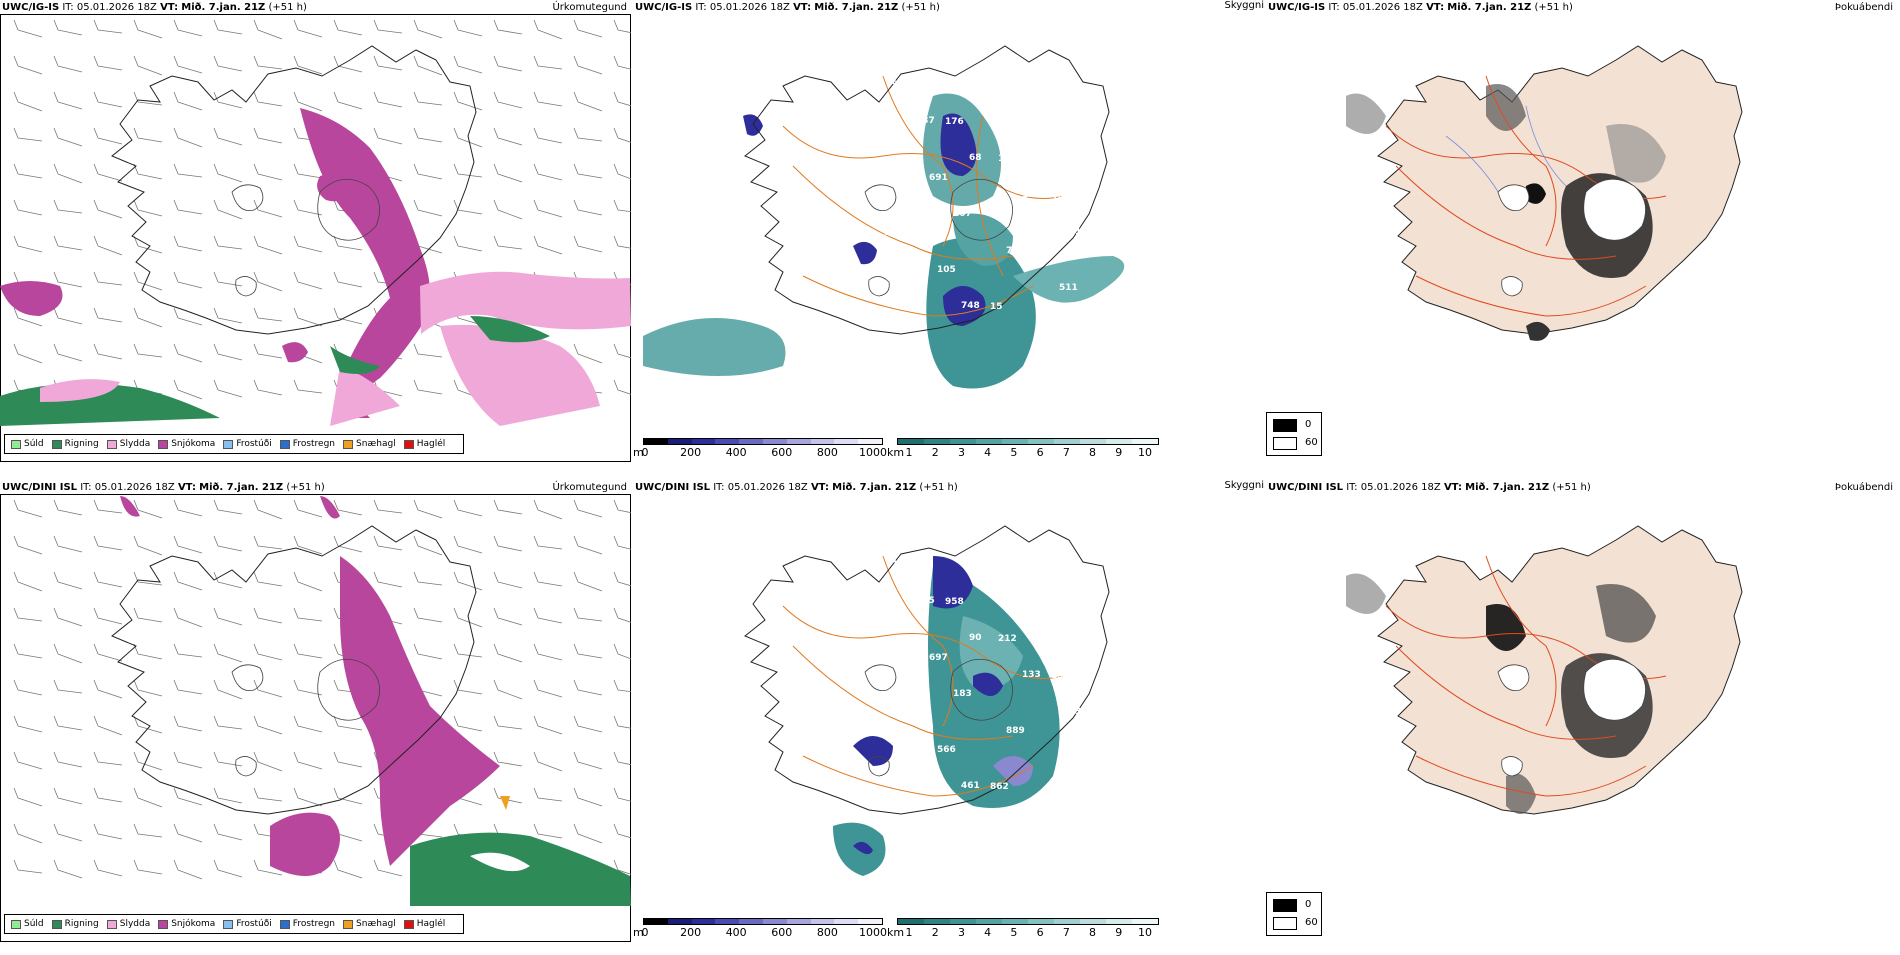 This screenshot has width=1900, height=955. Describe the element at coordinates (961, 452) in the screenshot. I see `scale-tick: 3` at that location.